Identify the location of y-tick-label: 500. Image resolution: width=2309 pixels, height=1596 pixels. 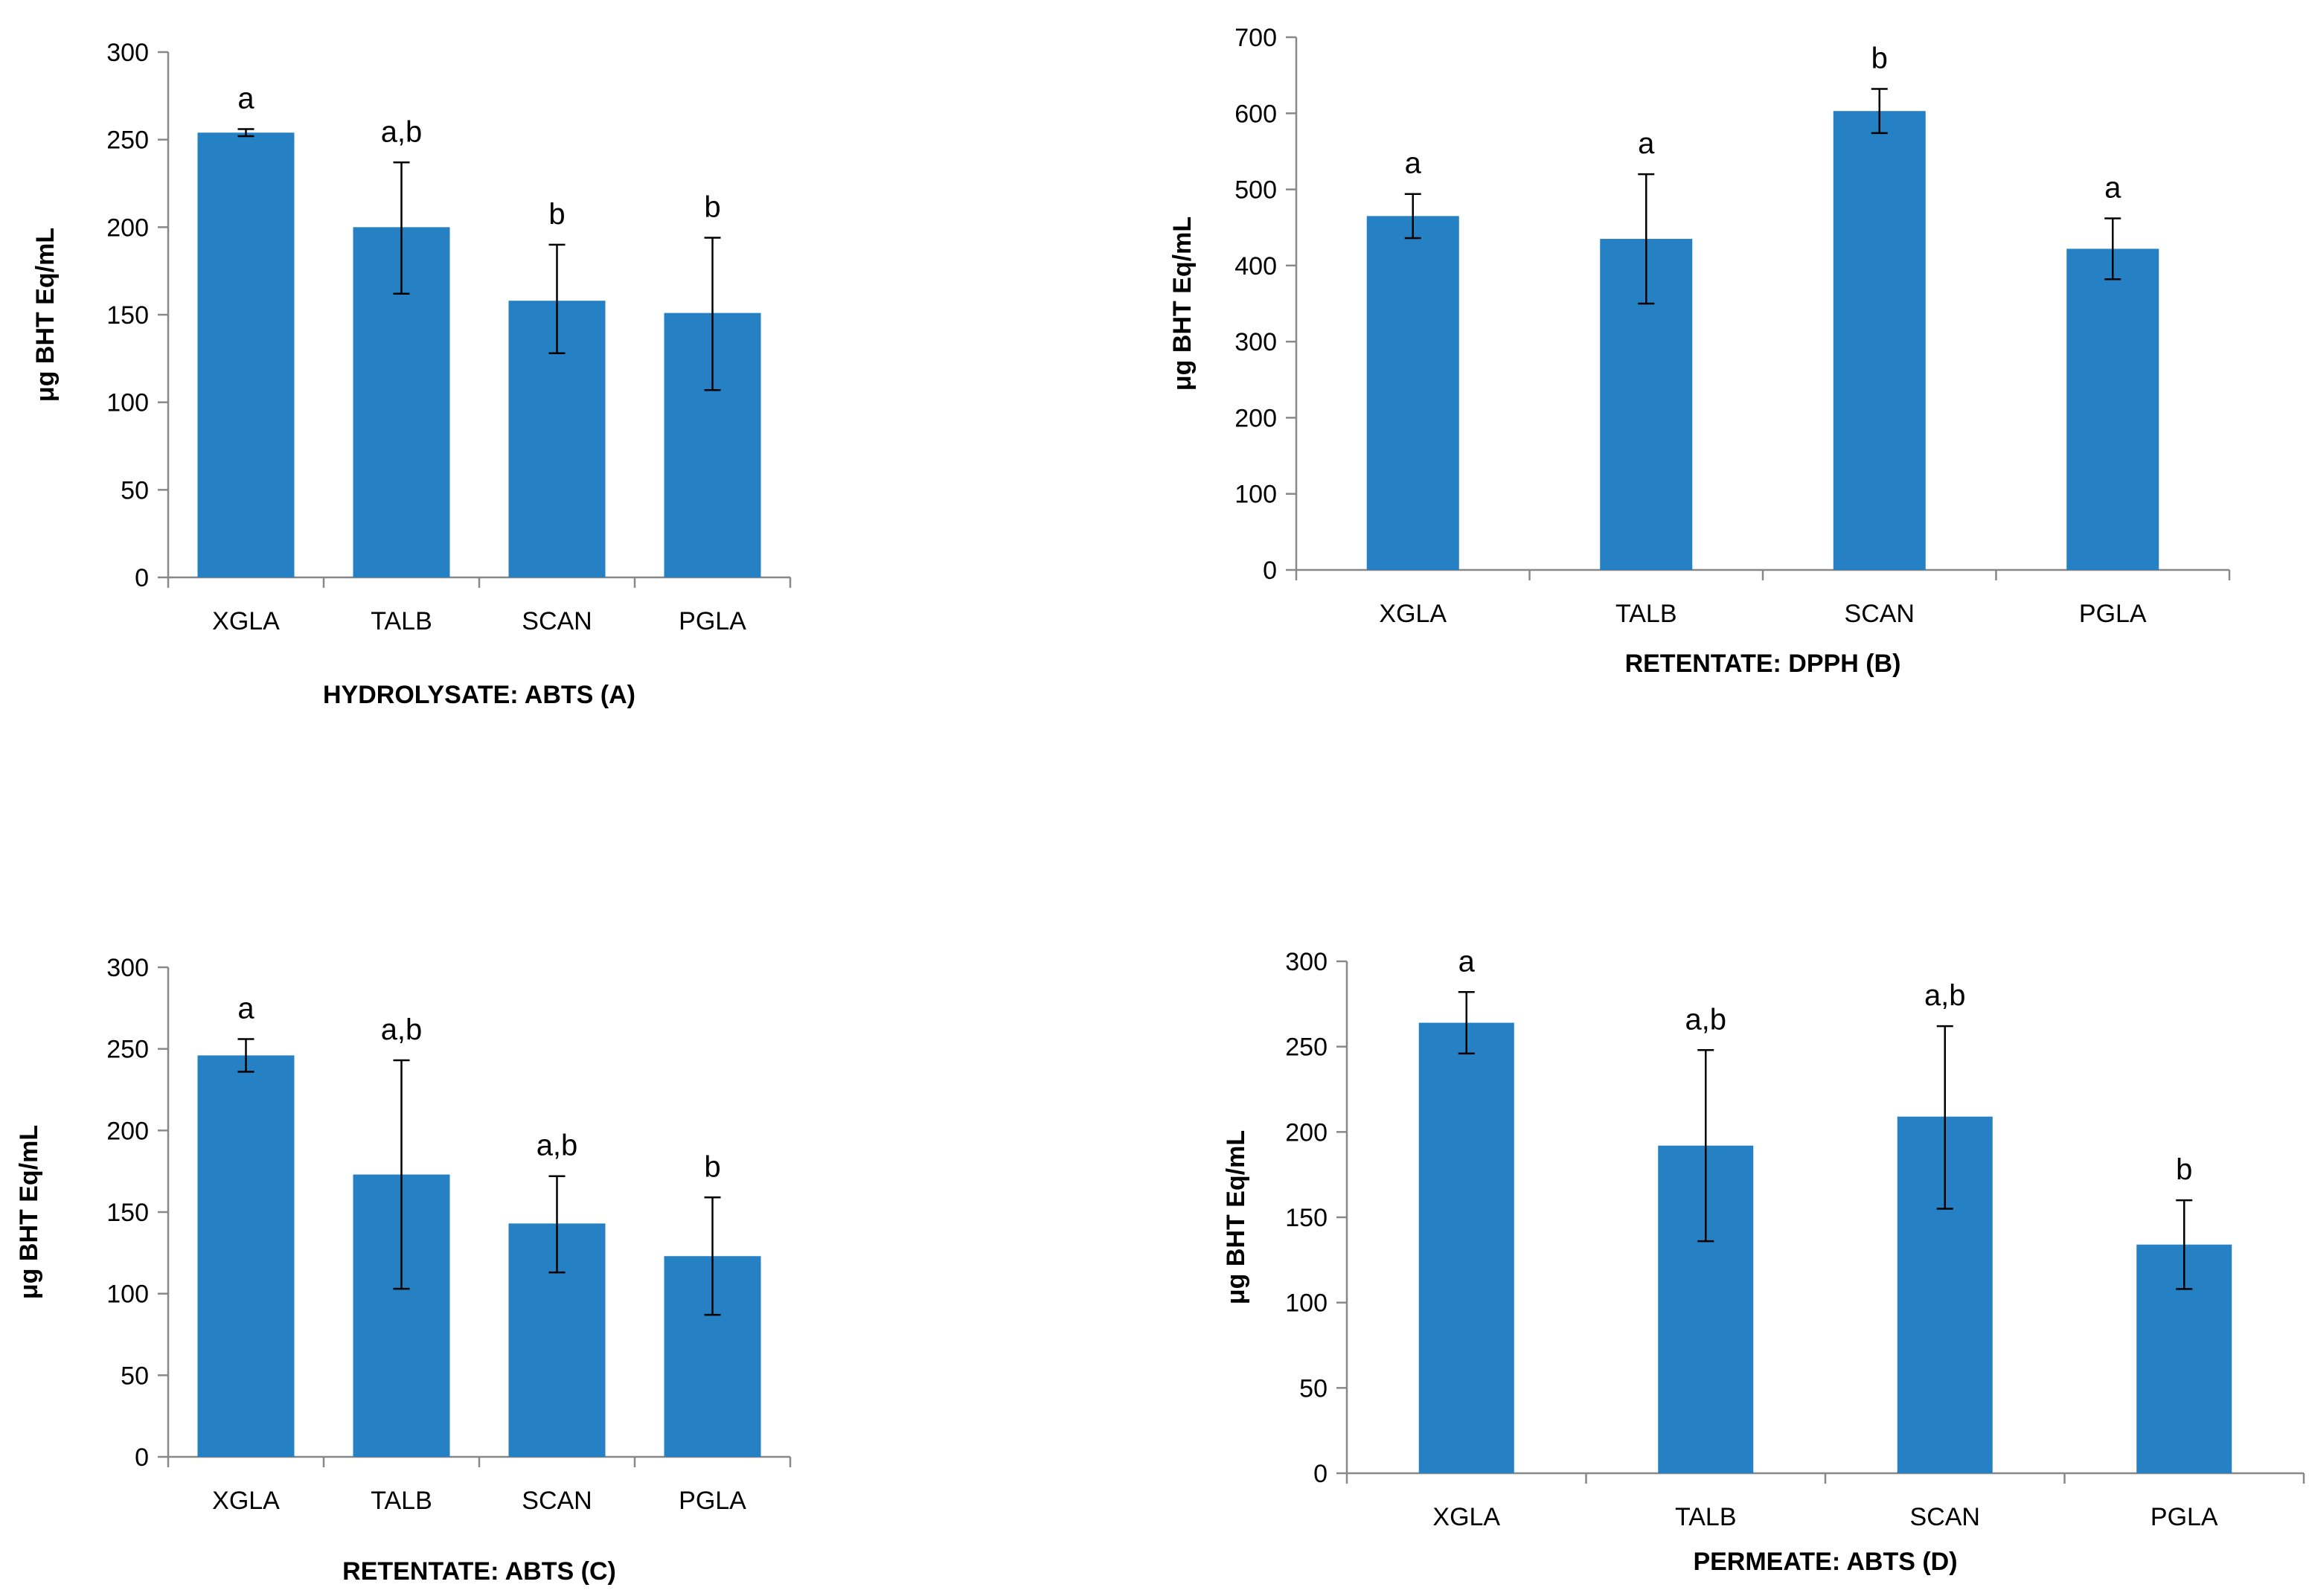
(1255, 190).